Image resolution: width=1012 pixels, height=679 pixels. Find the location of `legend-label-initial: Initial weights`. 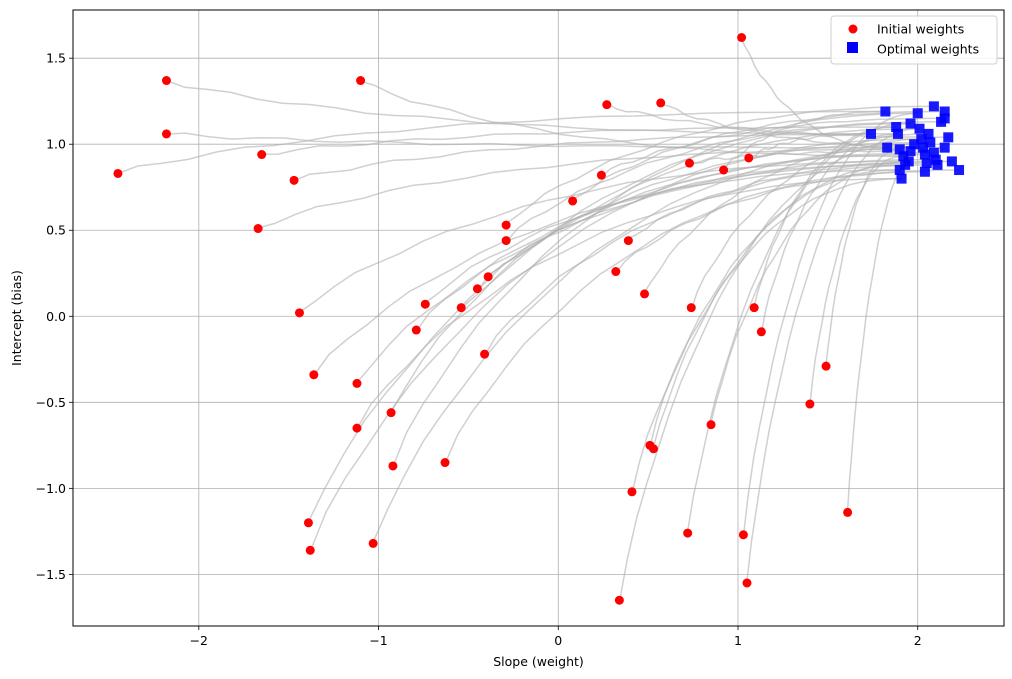

legend-label-initial: Initial weights is located at coordinates (920, 29).